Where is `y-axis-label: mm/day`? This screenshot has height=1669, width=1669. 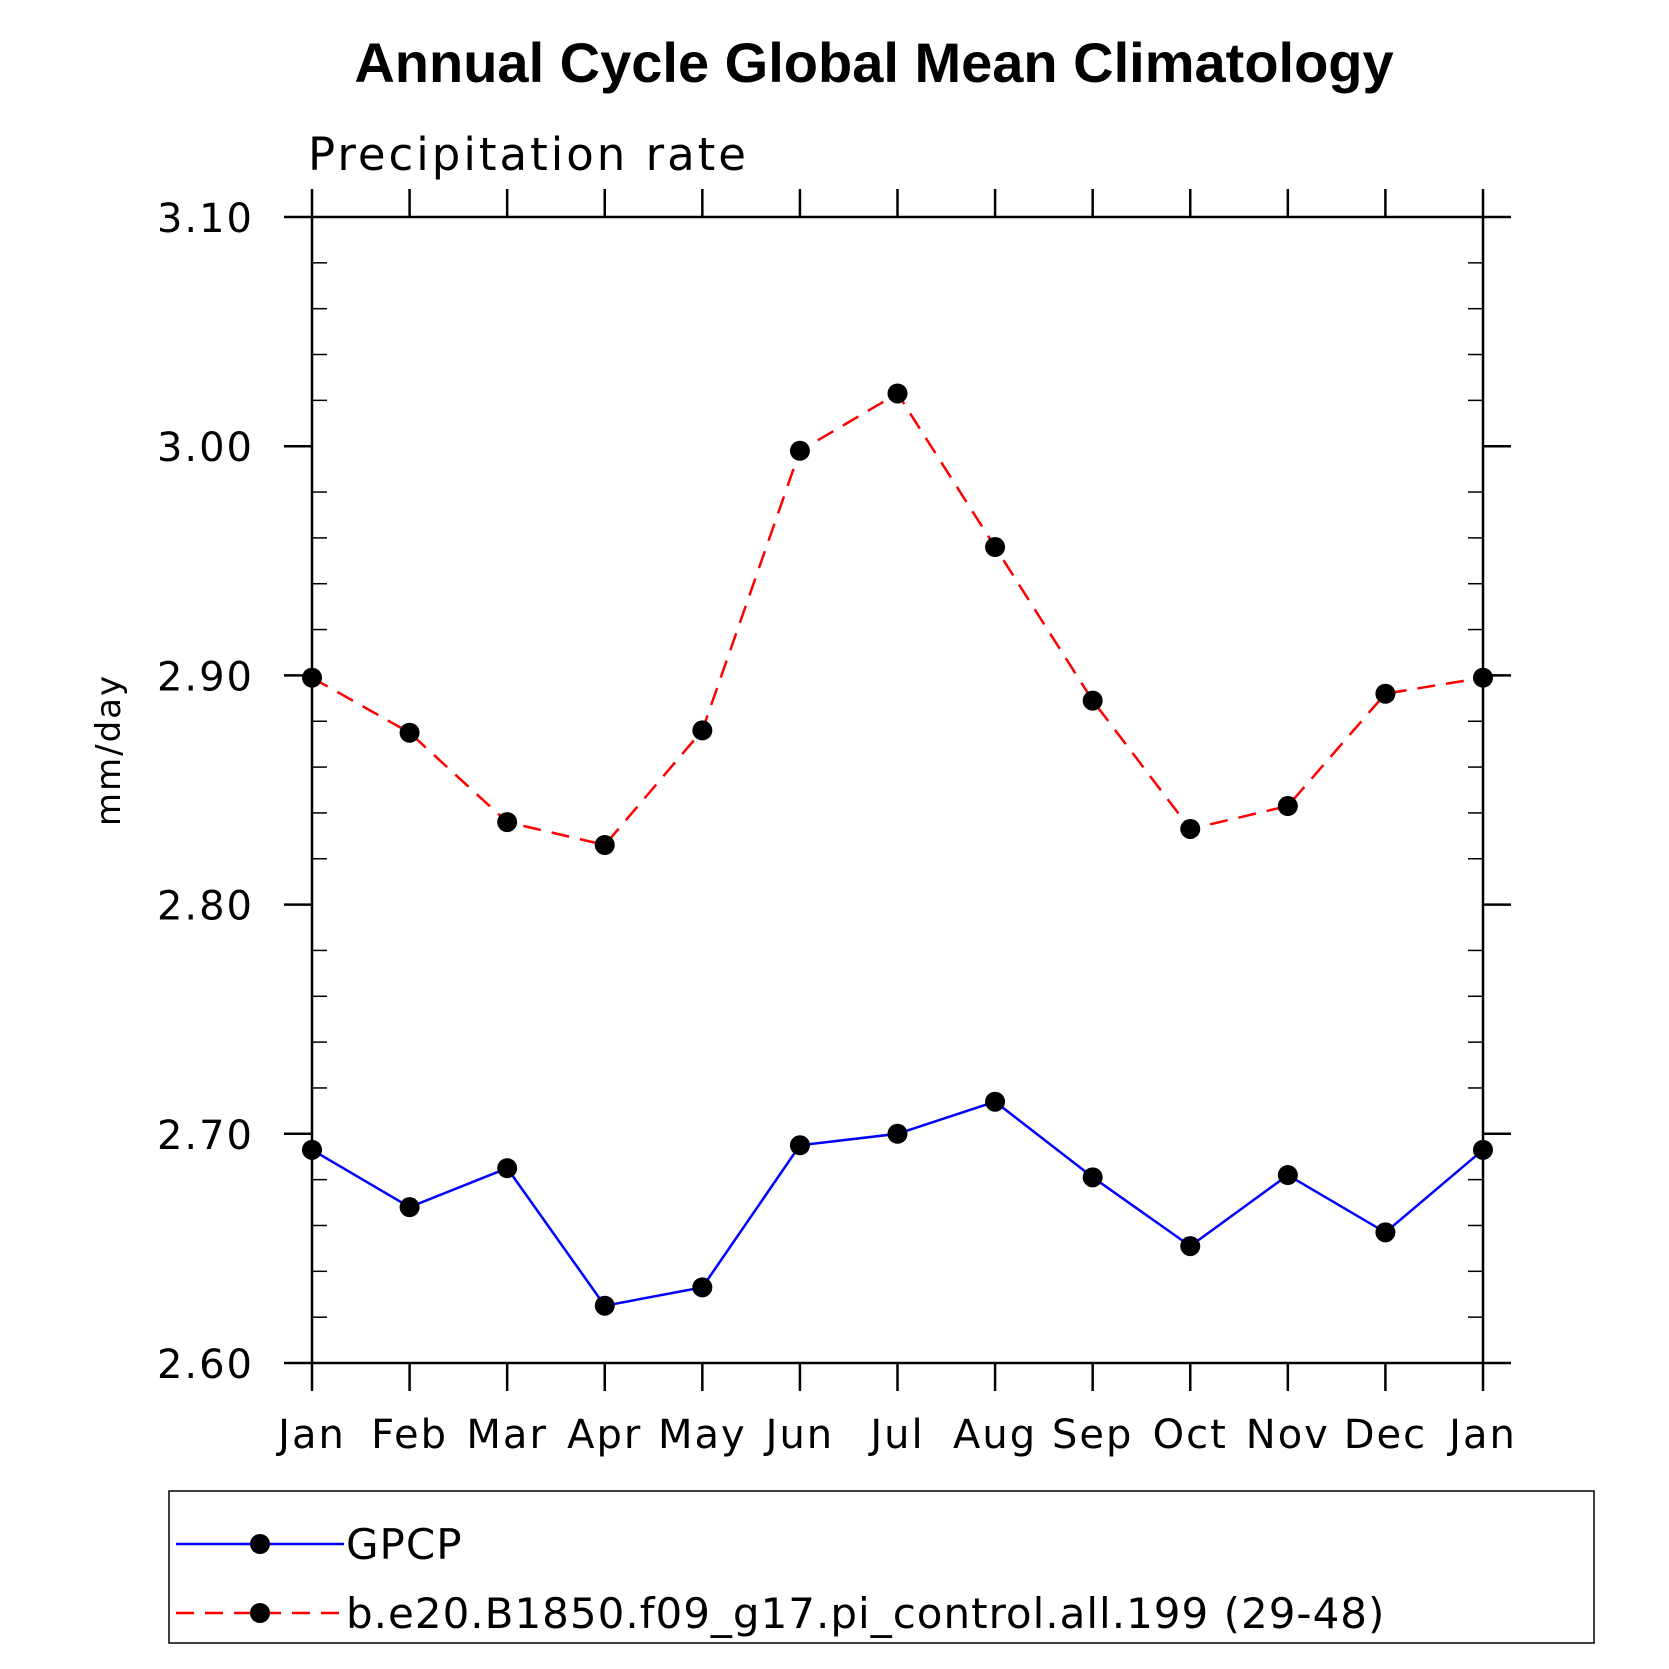
y-axis-label: mm/day is located at coordinates (109, 750).